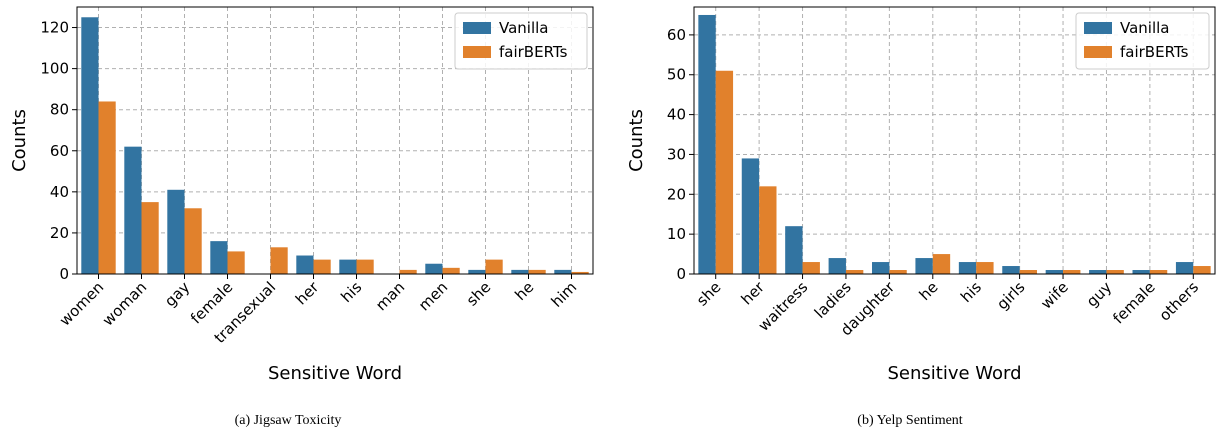  I want to click on bar-fairberts-woman, so click(150, 238).